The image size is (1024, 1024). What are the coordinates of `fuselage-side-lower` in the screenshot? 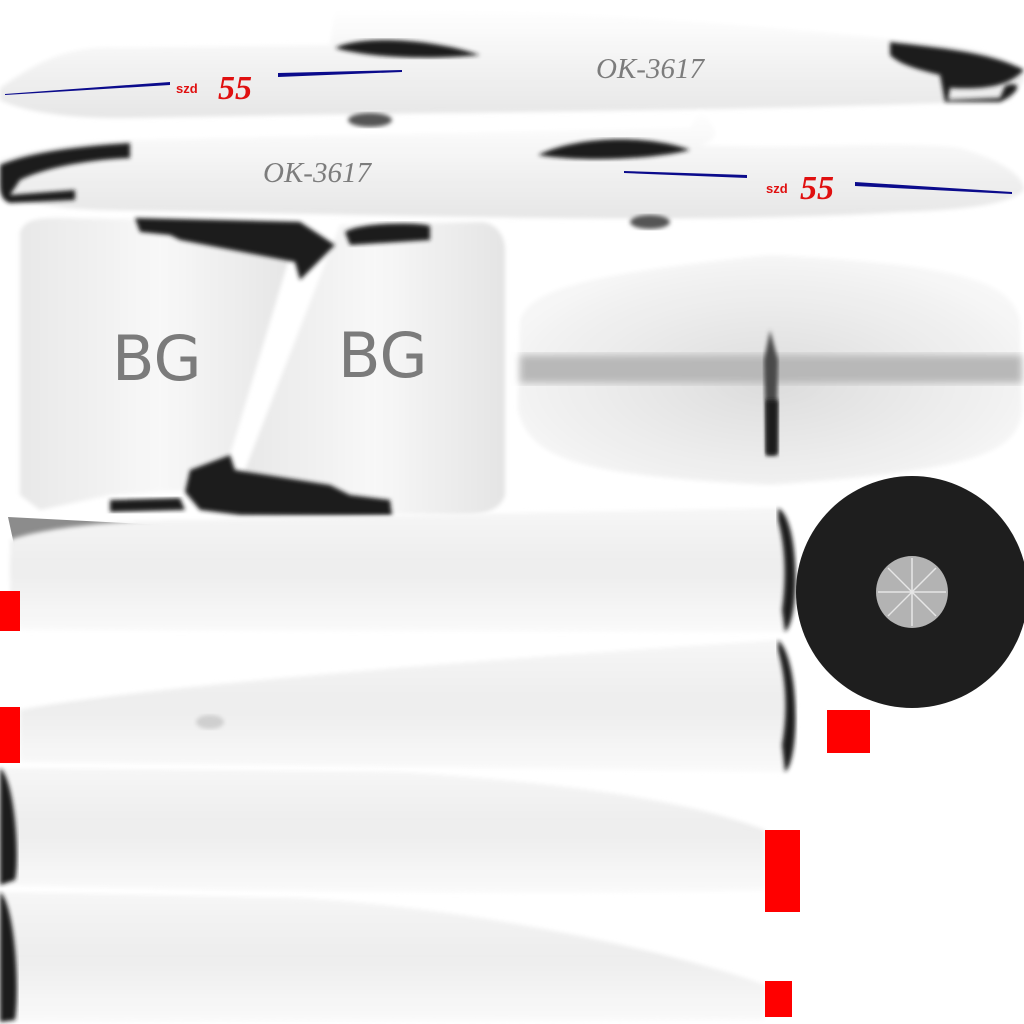 It's located at (512, 169).